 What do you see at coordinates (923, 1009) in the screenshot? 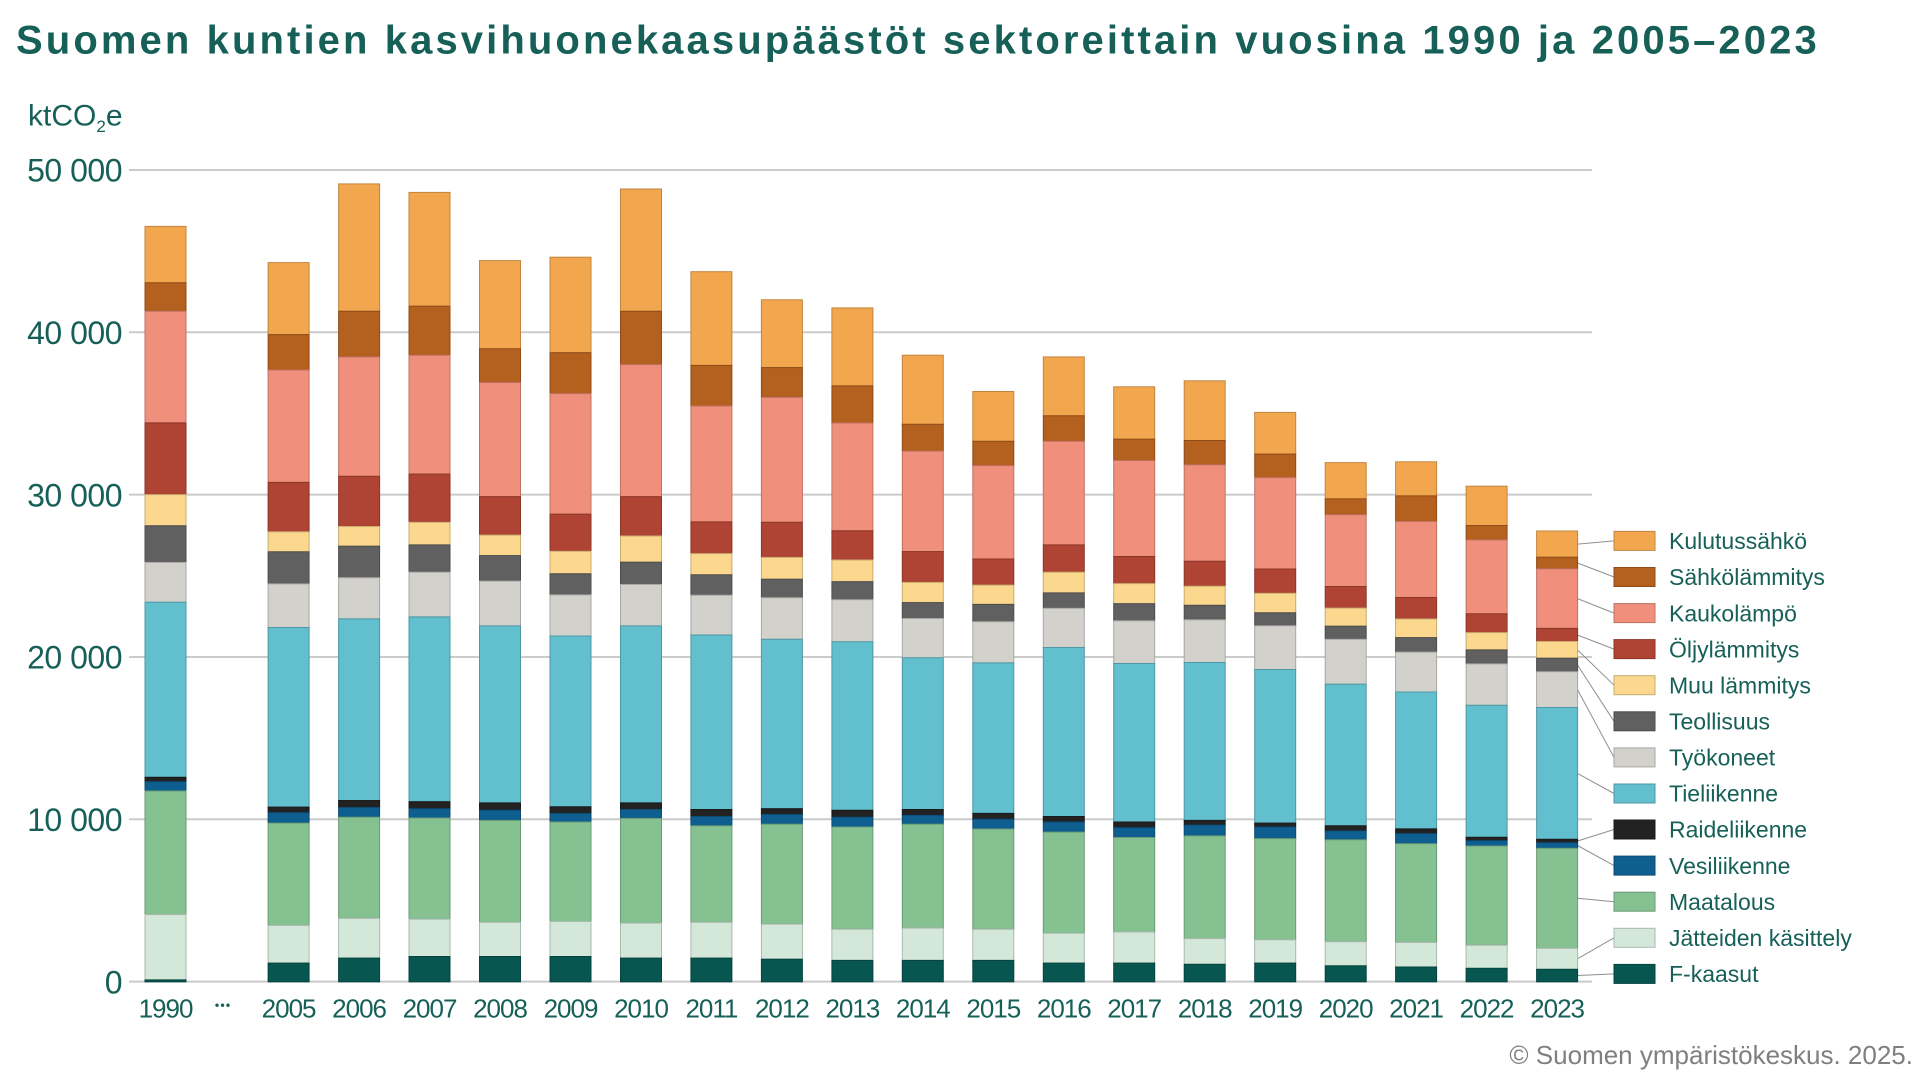
I see `svg-text: 2014` at bounding box center [923, 1009].